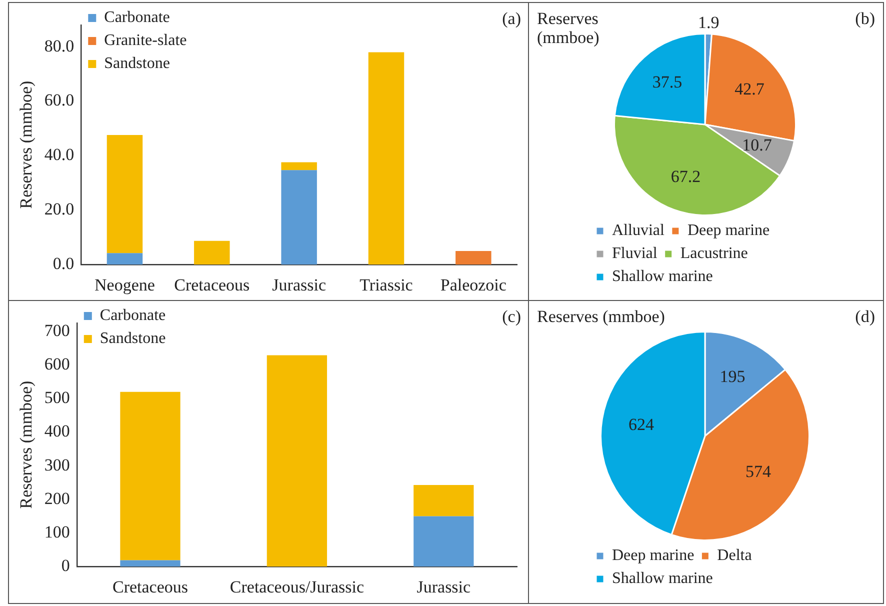 This screenshot has width=886, height=606. Describe the element at coordinates (387, 284) in the screenshot. I see `x-tick-label: Triassic` at that location.